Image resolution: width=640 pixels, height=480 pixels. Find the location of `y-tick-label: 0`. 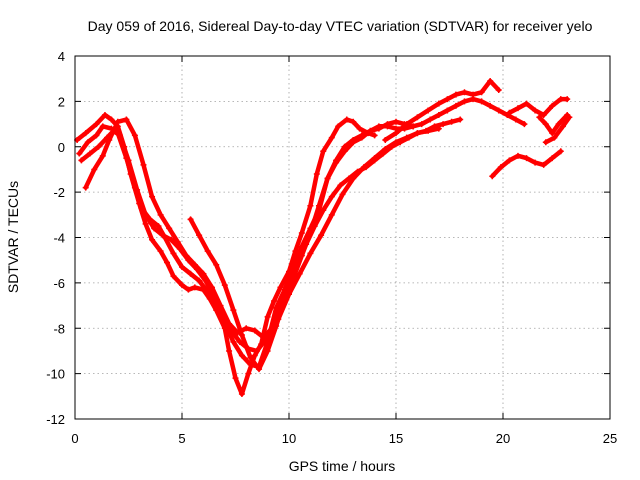

y-tick-label: 0 is located at coordinates (61, 147).